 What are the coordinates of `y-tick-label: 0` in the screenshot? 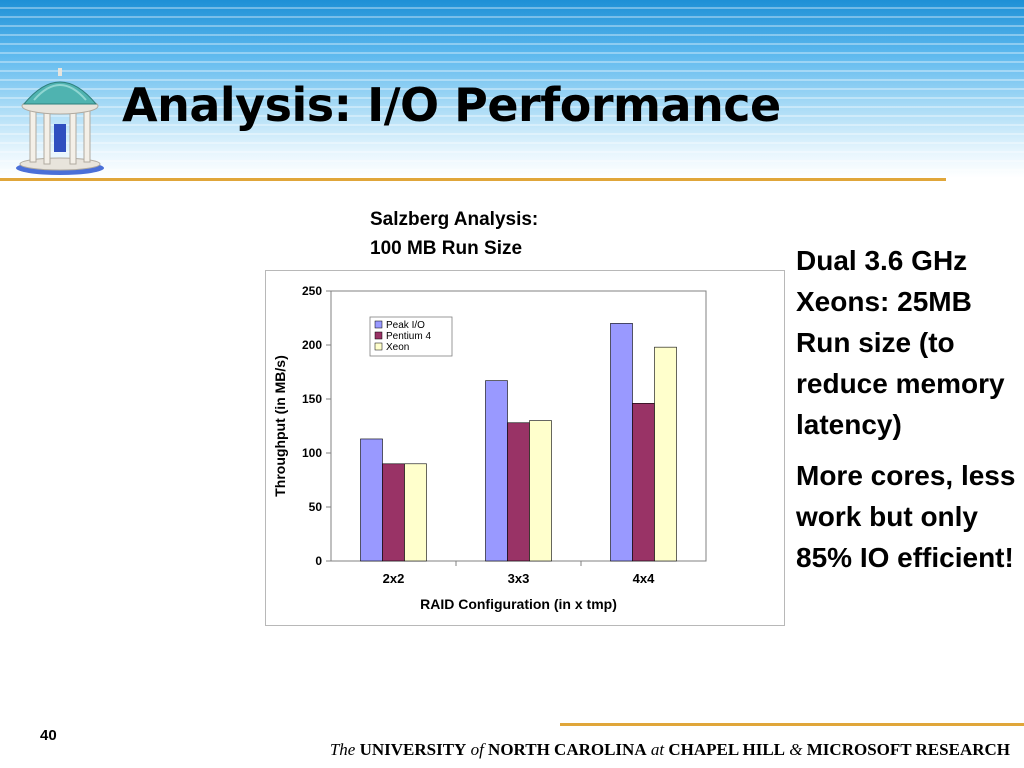 It's located at (318, 561).